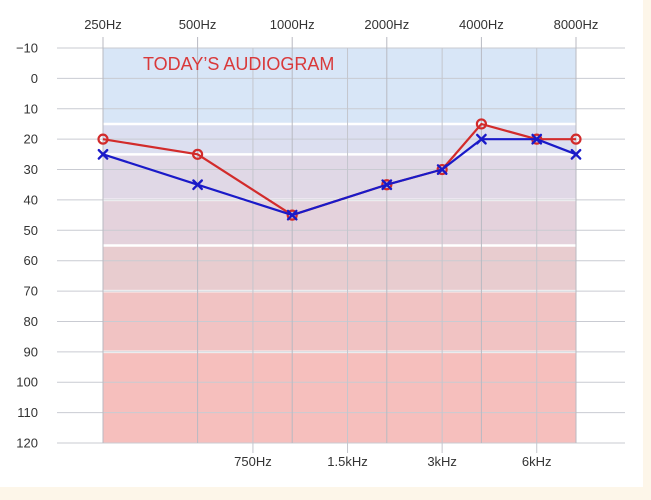 The width and height of the screenshot is (651, 500). What do you see at coordinates (347, 461) in the screenshot?
I see `x-tick-label-bottom: 1.5kHz` at bounding box center [347, 461].